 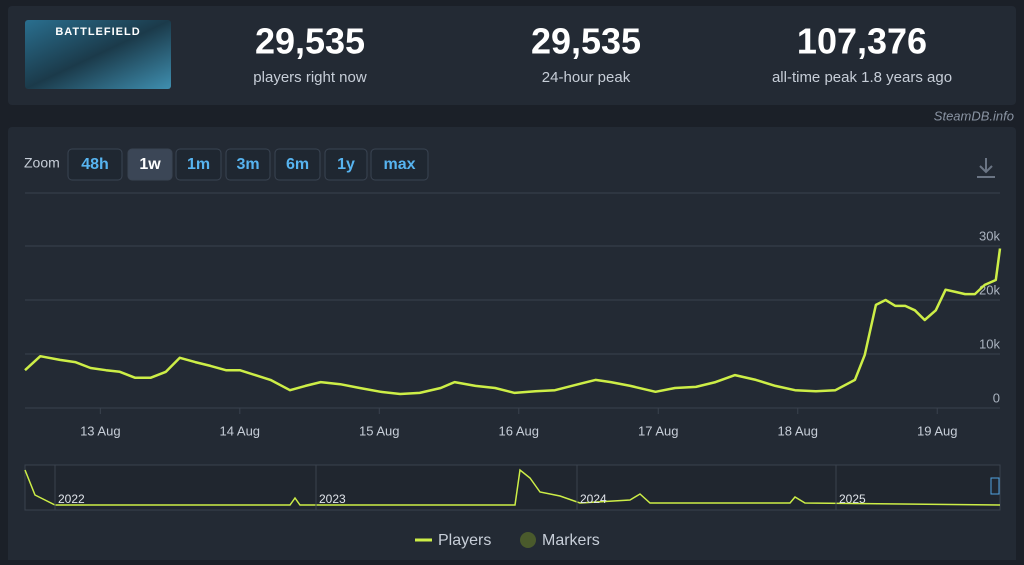 What do you see at coordinates (995, 486) in the screenshot?
I see `navigator-handle` at bounding box center [995, 486].